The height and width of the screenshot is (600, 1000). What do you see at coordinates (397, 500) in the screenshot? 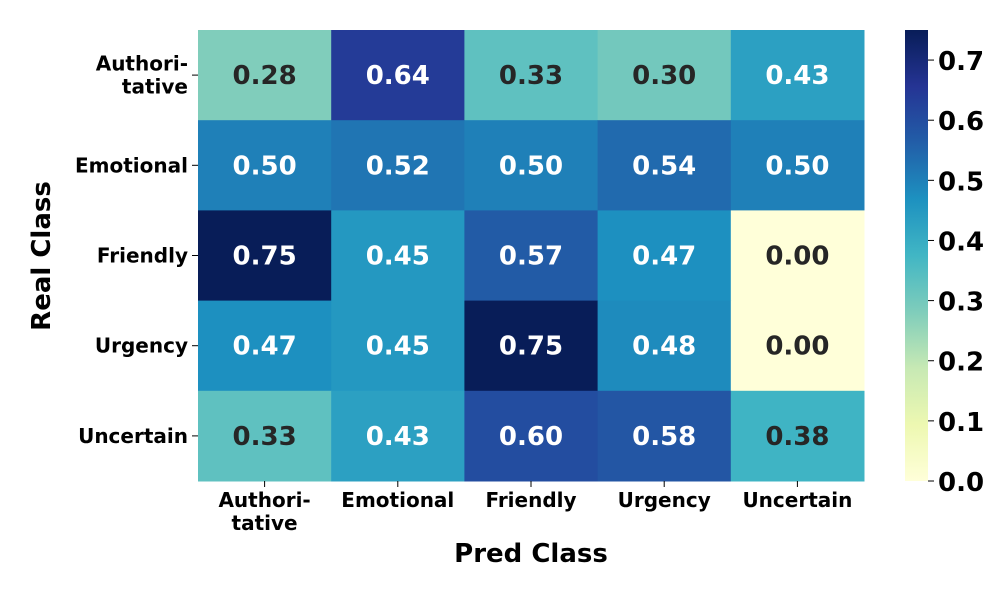
I see `x-tick-label: Emotional` at bounding box center [397, 500].